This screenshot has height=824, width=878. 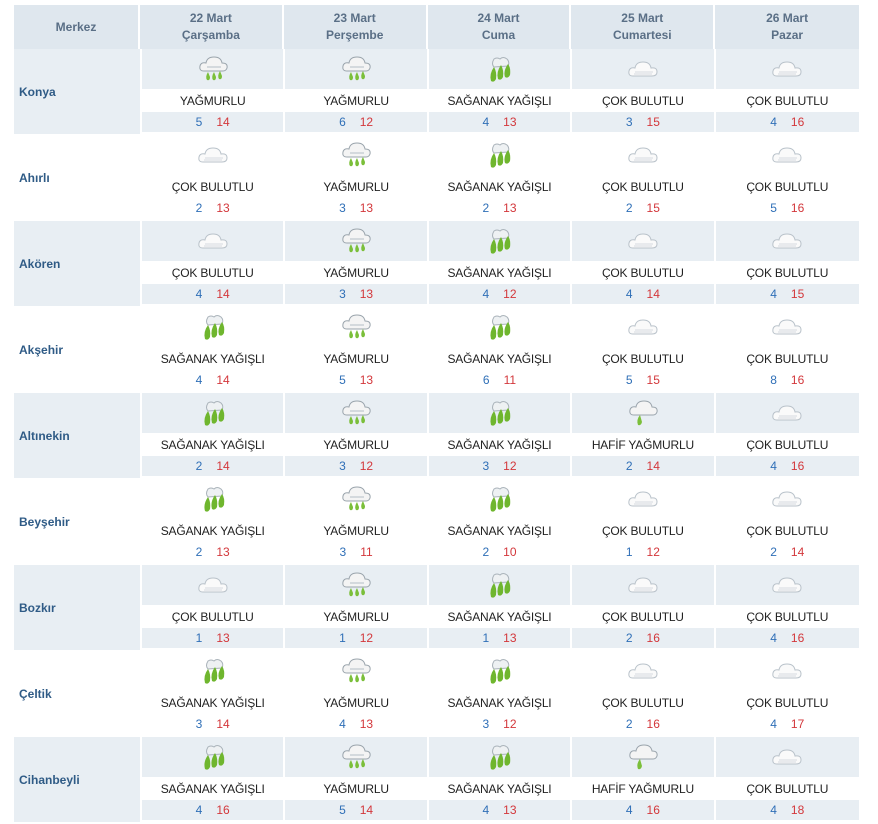 What do you see at coordinates (643, 788) in the screenshot?
I see `condition-label: HAFİF YAĞMURLU` at bounding box center [643, 788].